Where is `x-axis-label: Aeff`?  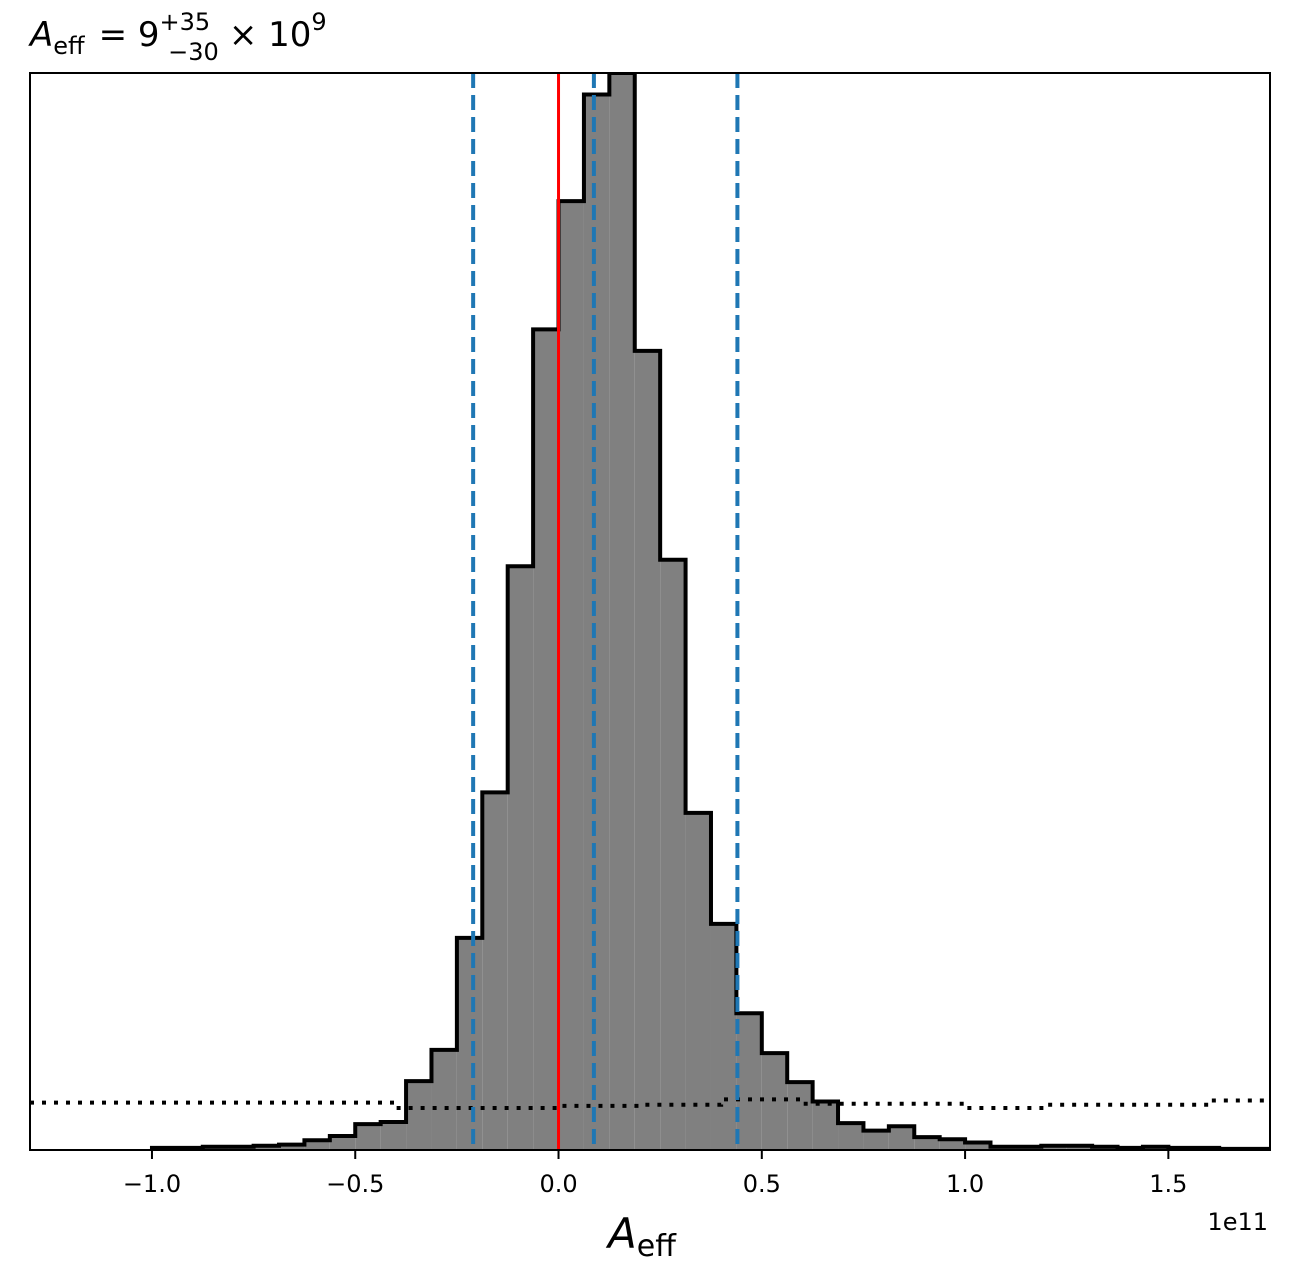 x-axis-label: Aeff is located at coordinates (641, 1236).